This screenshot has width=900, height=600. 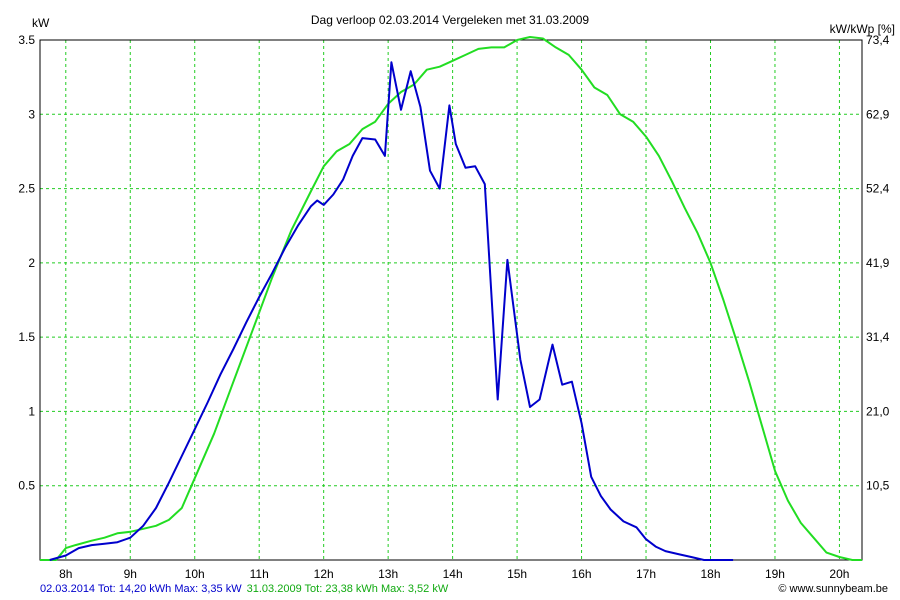 I want to click on x-tick-label: 14h, so click(x=453, y=574).